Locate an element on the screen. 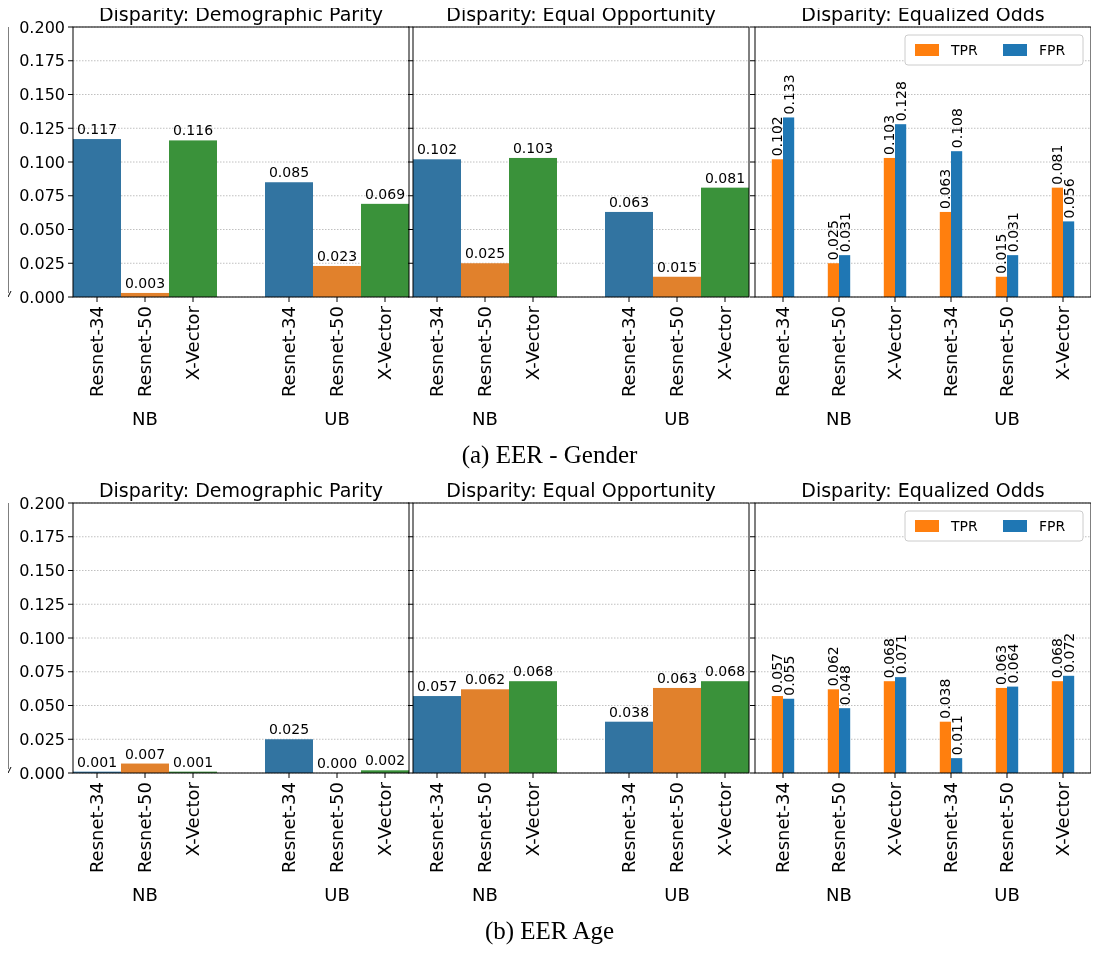 This screenshot has width=1099, height=956. chart-title: Disparity: Equalized Odds is located at coordinates (923, 490).